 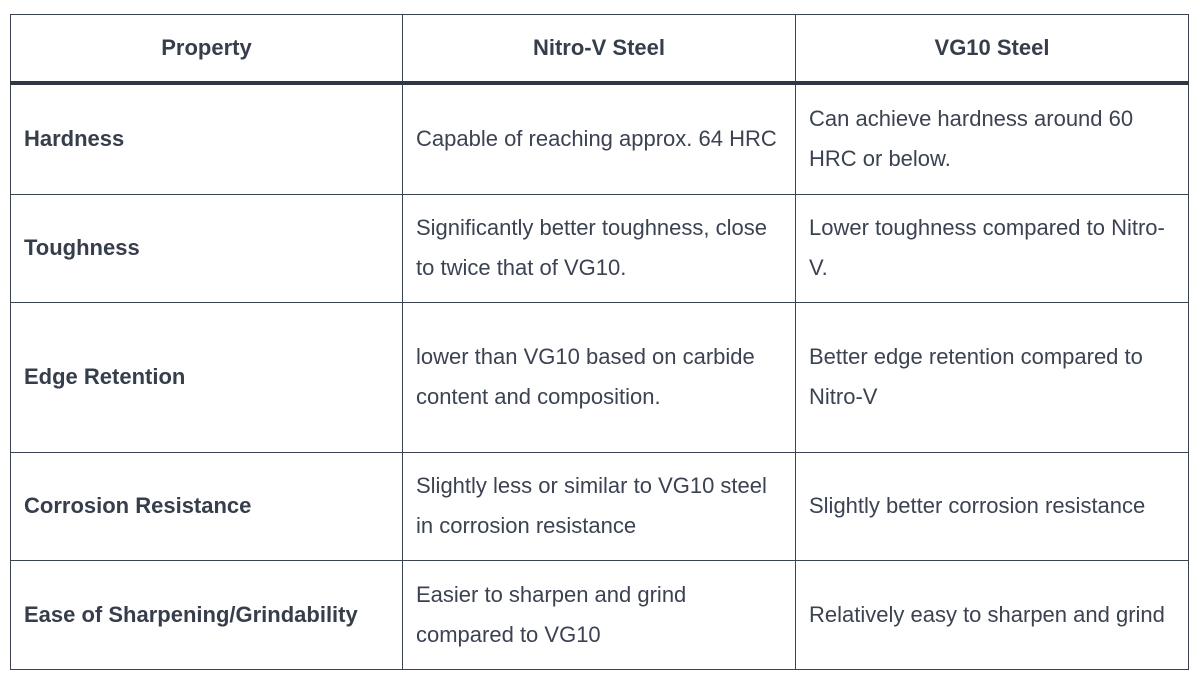 What do you see at coordinates (992, 248) in the screenshot?
I see `cell: Lower toughness compared to Nitro-V.` at bounding box center [992, 248].